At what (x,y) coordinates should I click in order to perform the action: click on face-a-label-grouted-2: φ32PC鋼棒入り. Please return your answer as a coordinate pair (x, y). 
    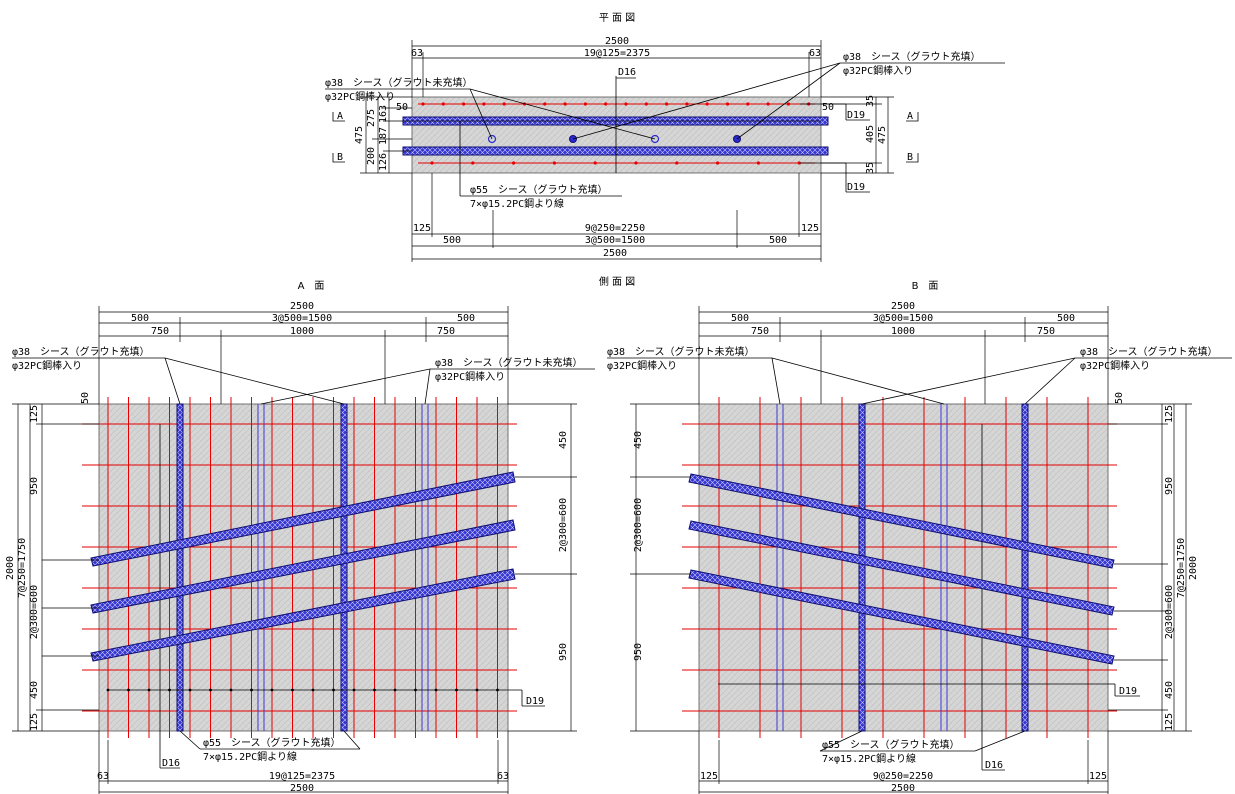
    Looking at the image, I should click on (47, 365).